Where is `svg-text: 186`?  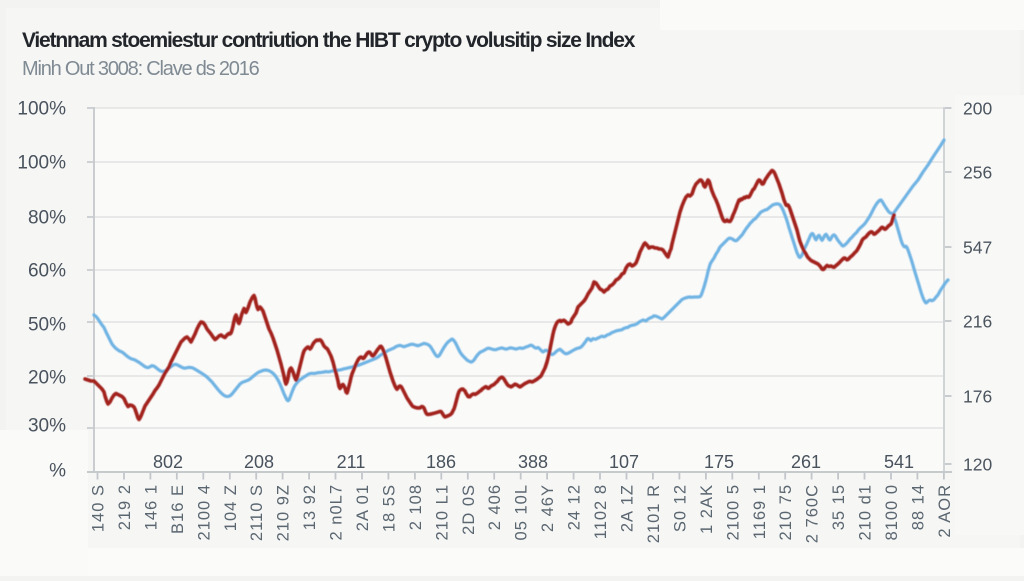 svg-text: 186 is located at coordinates (441, 462).